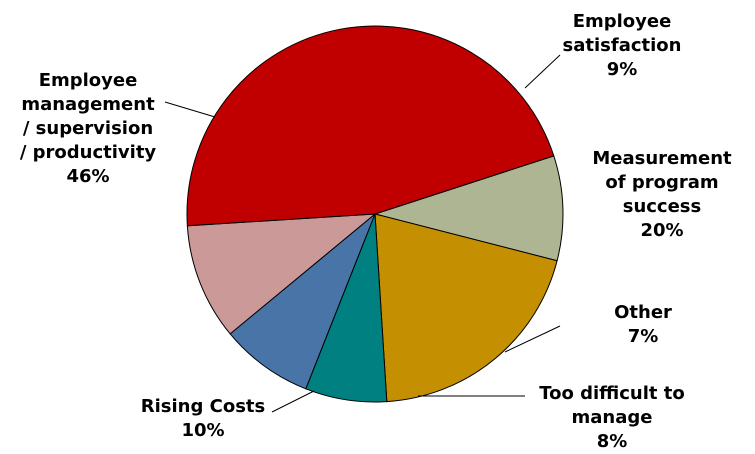 This screenshot has width=755, height=454. I want to click on slice-percent: 9%, so click(622, 69).